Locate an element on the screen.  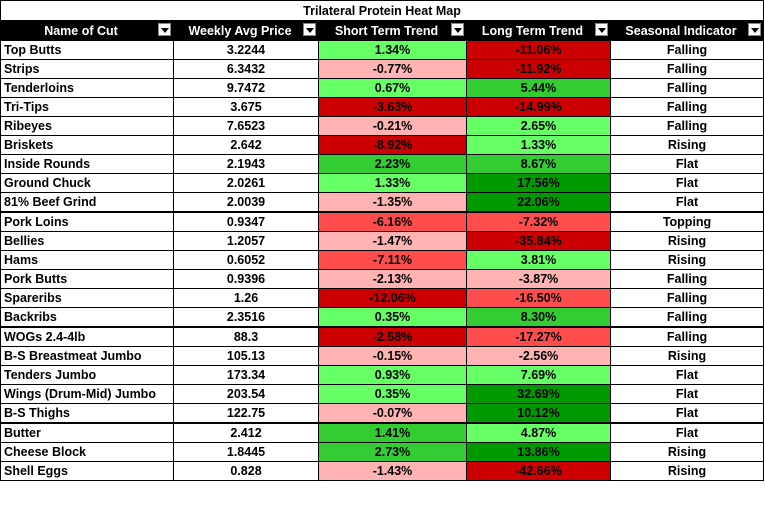
cut-name-cell: WOGs 2.4-4lb is located at coordinates (87, 336).